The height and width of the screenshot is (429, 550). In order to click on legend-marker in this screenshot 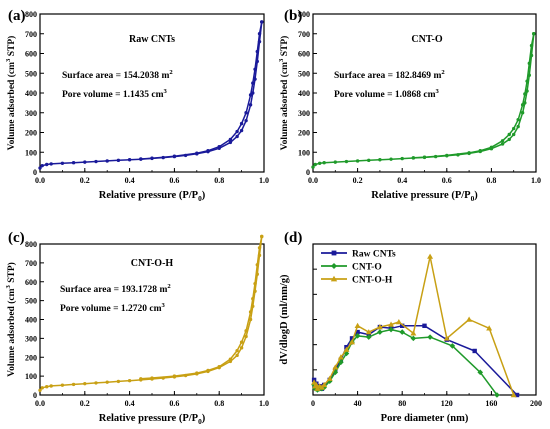, I will do `click(334, 266)`.